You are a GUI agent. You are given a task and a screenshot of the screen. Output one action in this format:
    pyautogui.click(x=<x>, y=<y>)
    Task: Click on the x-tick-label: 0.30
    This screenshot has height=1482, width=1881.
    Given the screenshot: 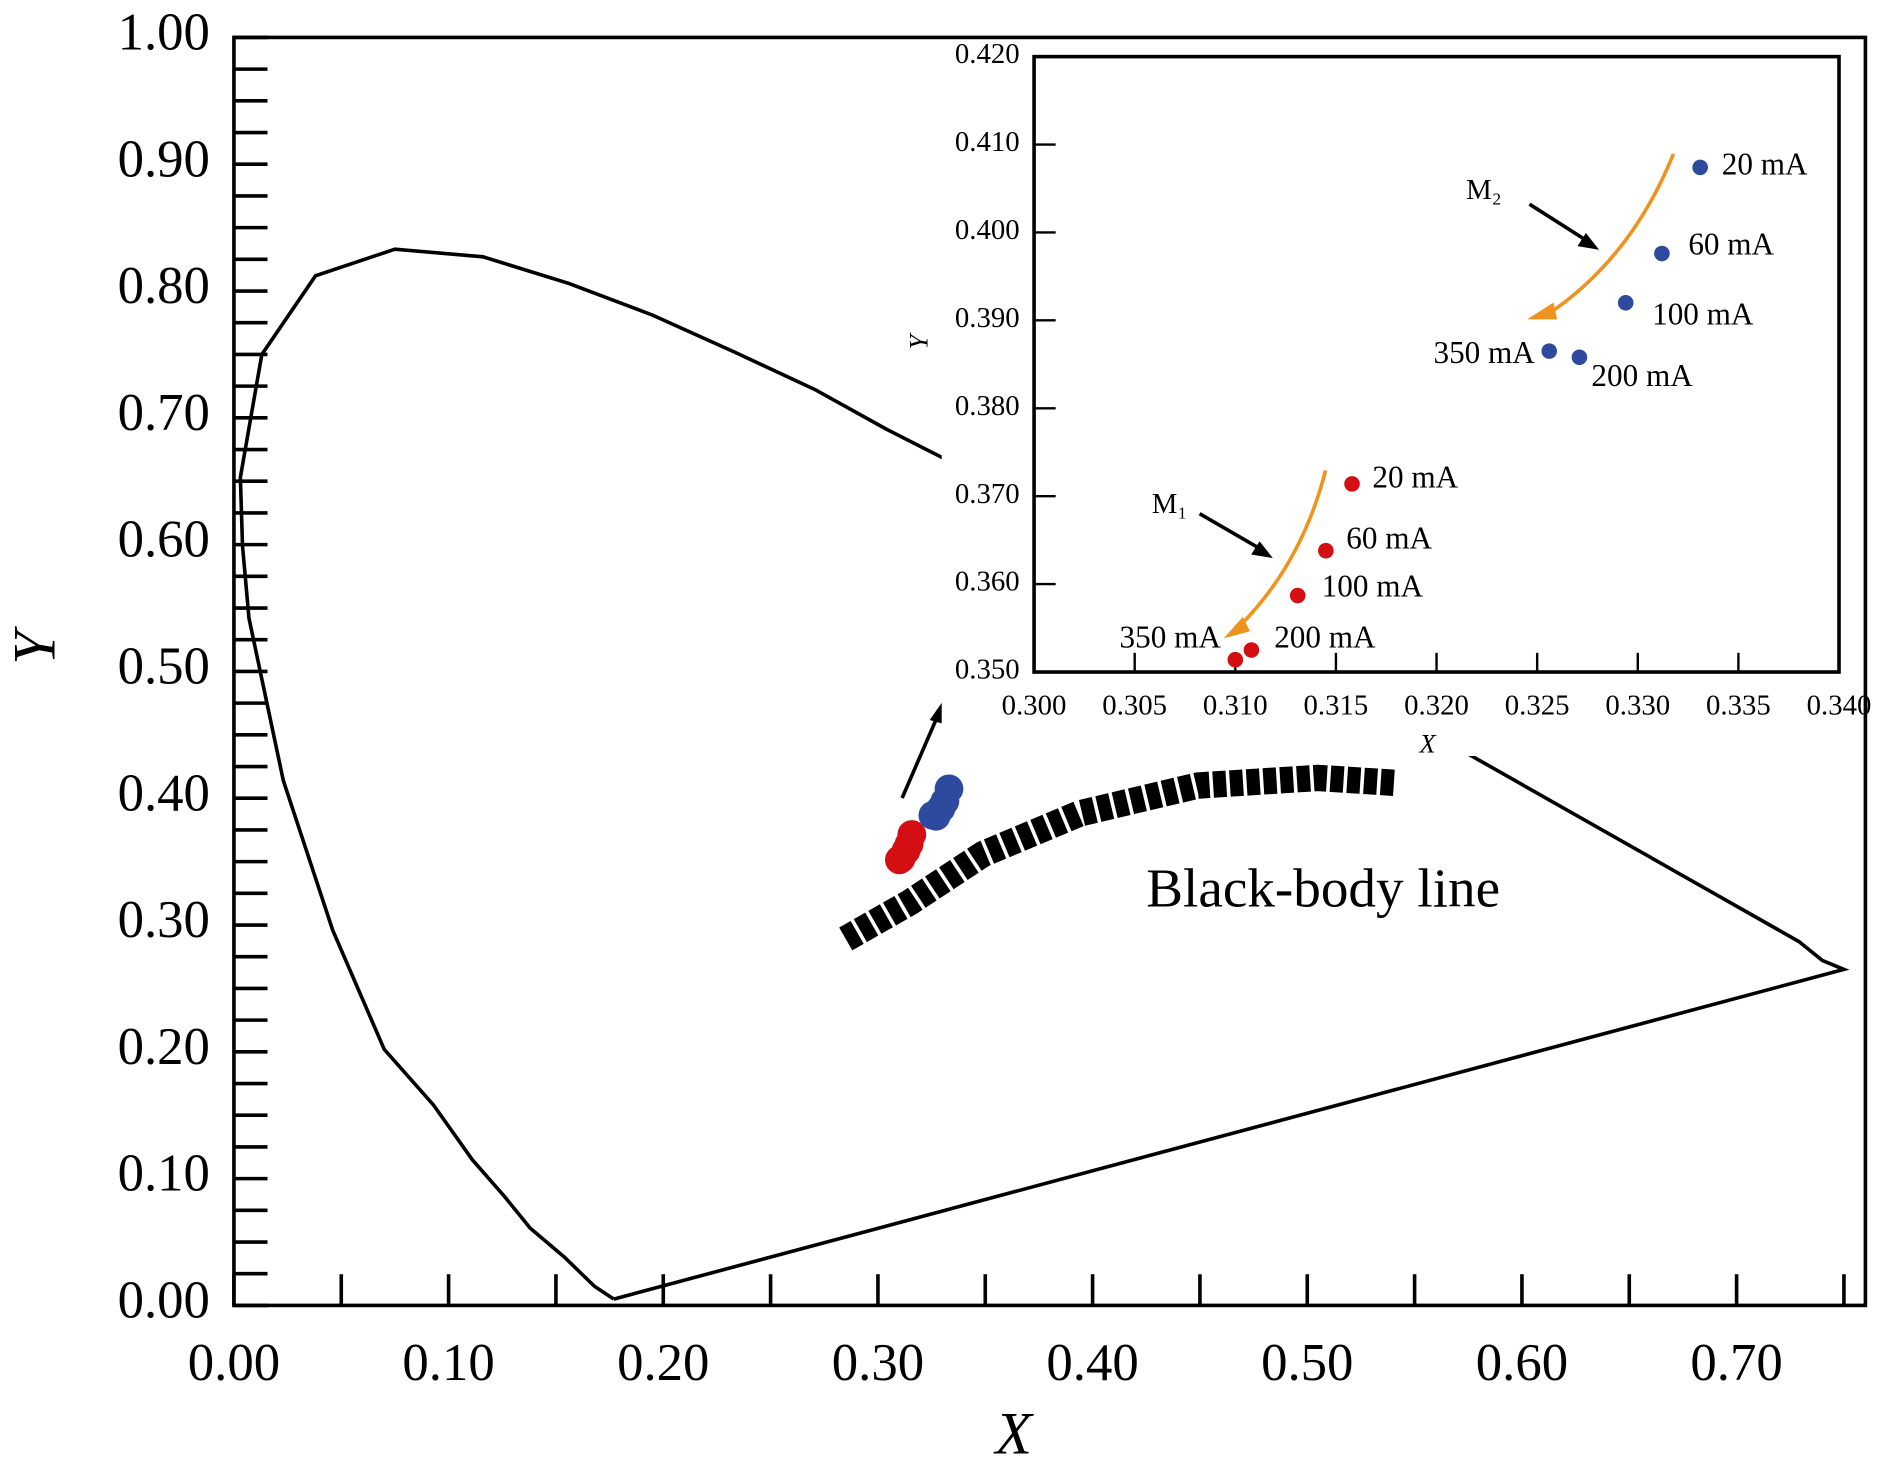 What is the action you would take?
    pyautogui.click(x=878, y=1363)
    